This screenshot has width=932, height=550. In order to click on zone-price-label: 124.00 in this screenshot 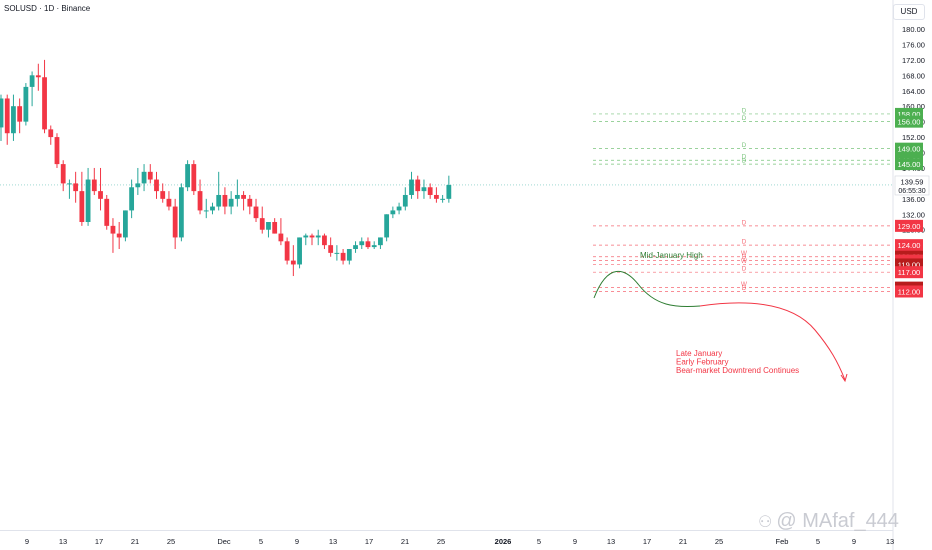, I will do `click(909, 245)`.